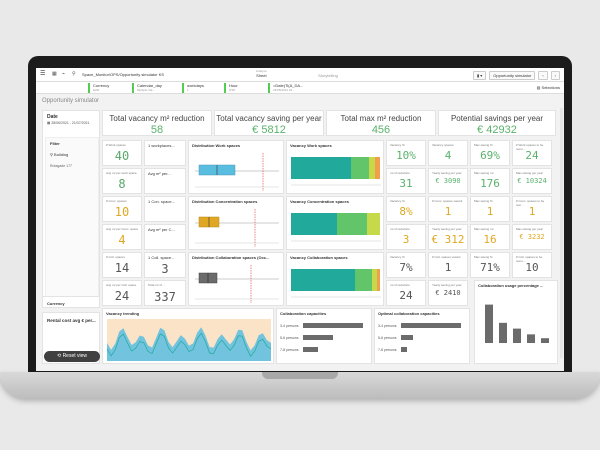 Image resolution: width=600 pixels, height=450 pixels. What do you see at coordinates (193, 88) in the screenshot?
I see `filter-chip-workdays: workdays 1` at bounding box center [193, 88].